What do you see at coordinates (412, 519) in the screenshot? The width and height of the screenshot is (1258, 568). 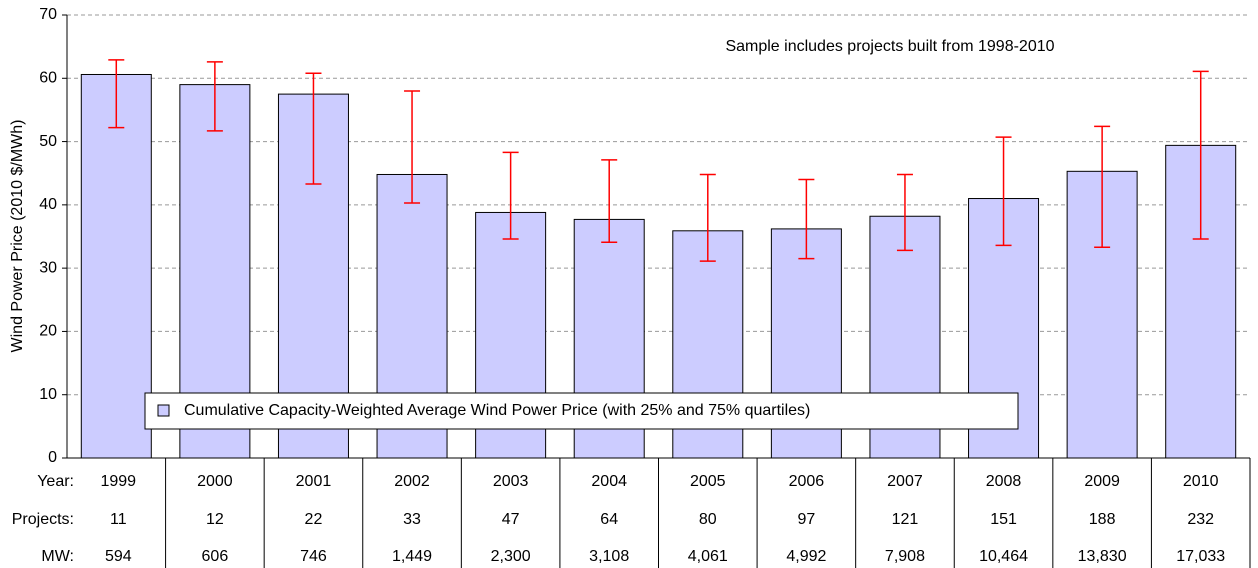 I see `projects-cell: 33` at bounding box center [412, 519].